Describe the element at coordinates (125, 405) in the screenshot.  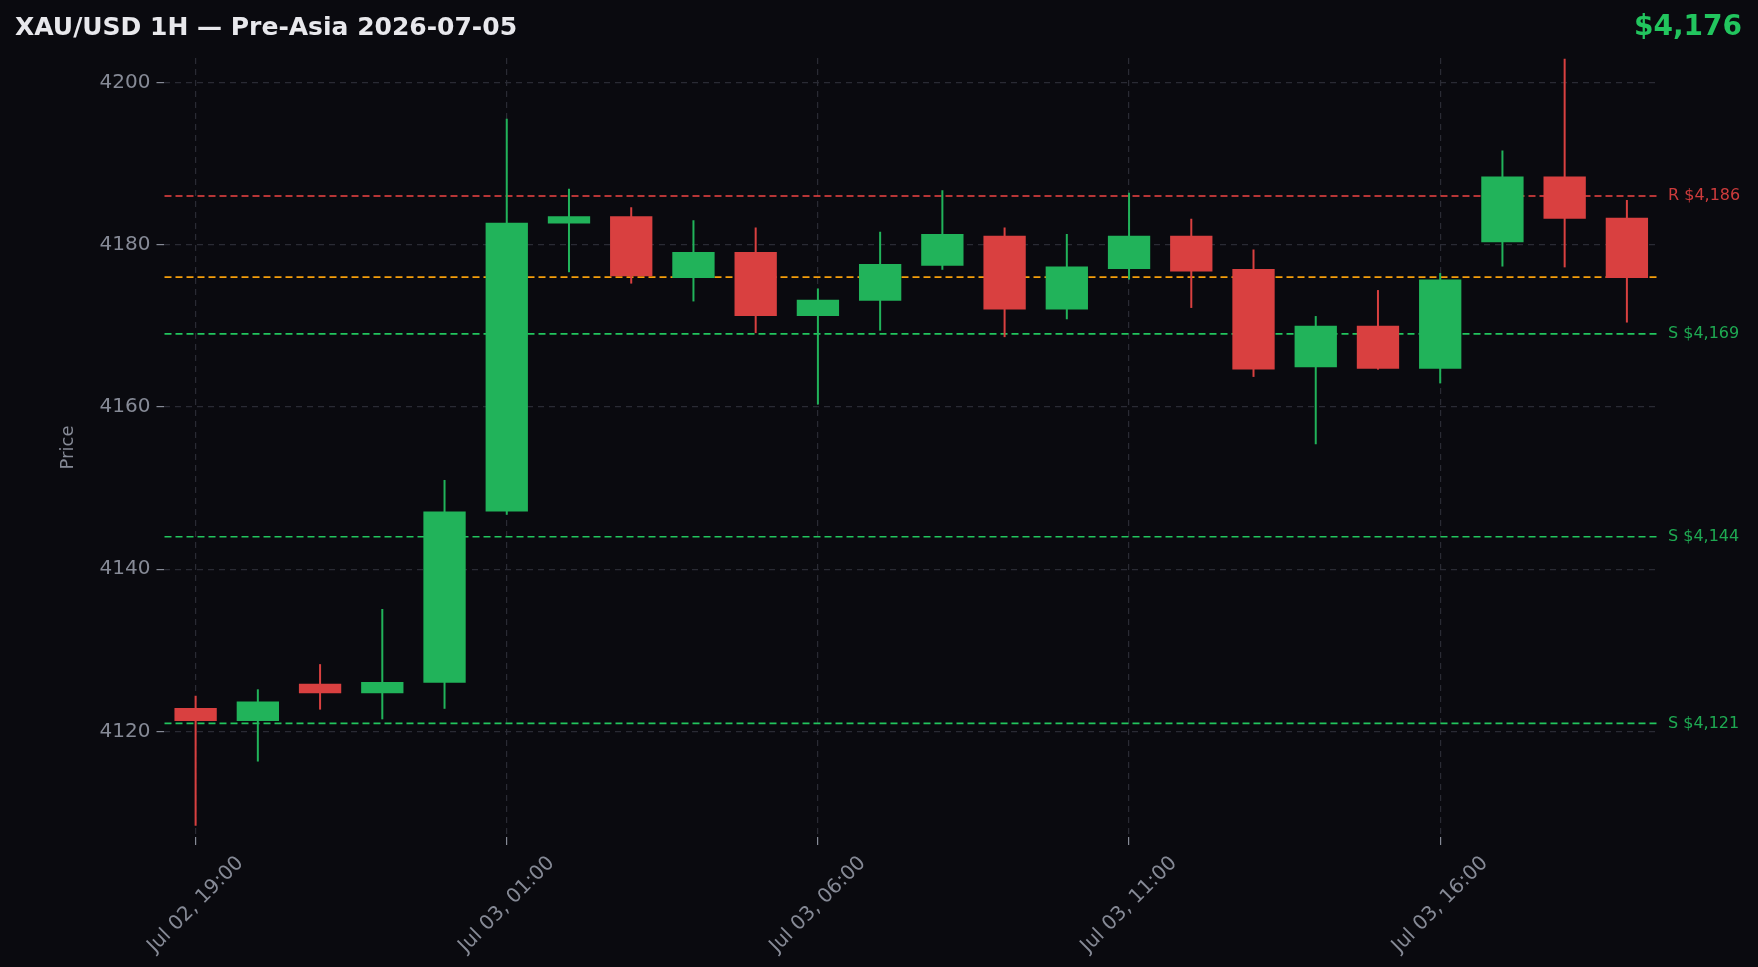
I see `y-tick-label: 4160` at that location.